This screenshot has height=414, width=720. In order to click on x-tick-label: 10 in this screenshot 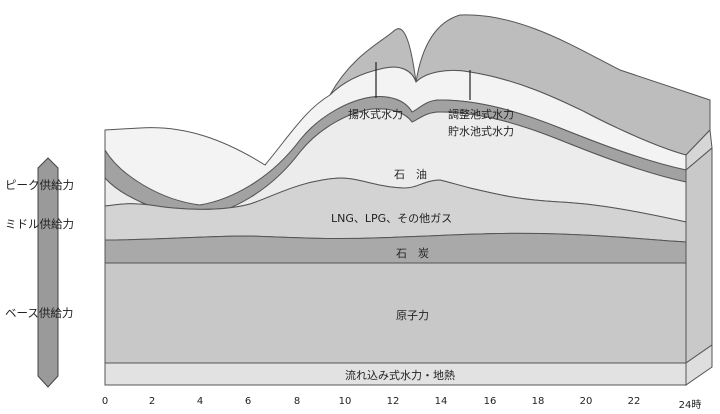, I will do `click(345, 401)`.